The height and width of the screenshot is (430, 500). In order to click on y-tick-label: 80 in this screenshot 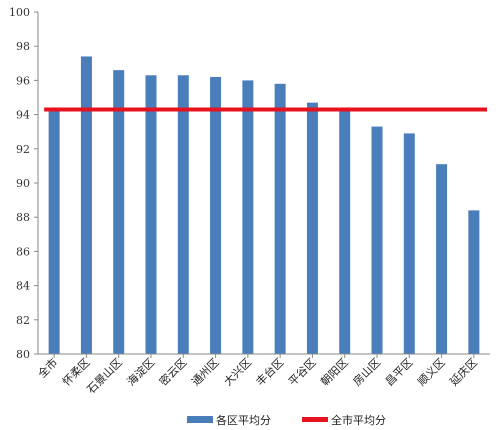, I will do `click(23, 354)`.